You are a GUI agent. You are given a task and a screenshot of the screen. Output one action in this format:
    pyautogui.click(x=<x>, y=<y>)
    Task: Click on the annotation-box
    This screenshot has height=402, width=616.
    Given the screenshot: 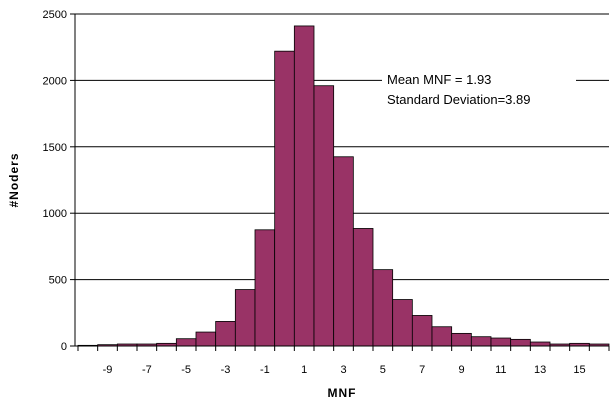 What is the action you would take?
    pyautogui.click(x=479, y=89)
    